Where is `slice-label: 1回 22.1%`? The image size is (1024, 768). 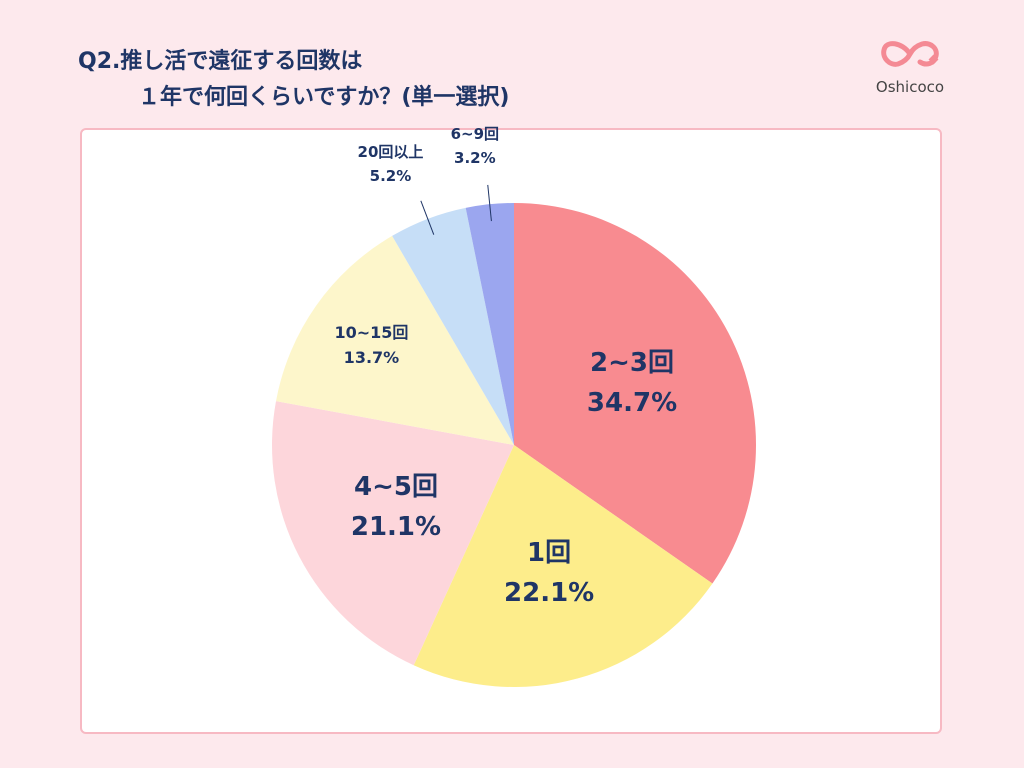
slice-label: 1回 22.1% is located at coordinates (549, 573).